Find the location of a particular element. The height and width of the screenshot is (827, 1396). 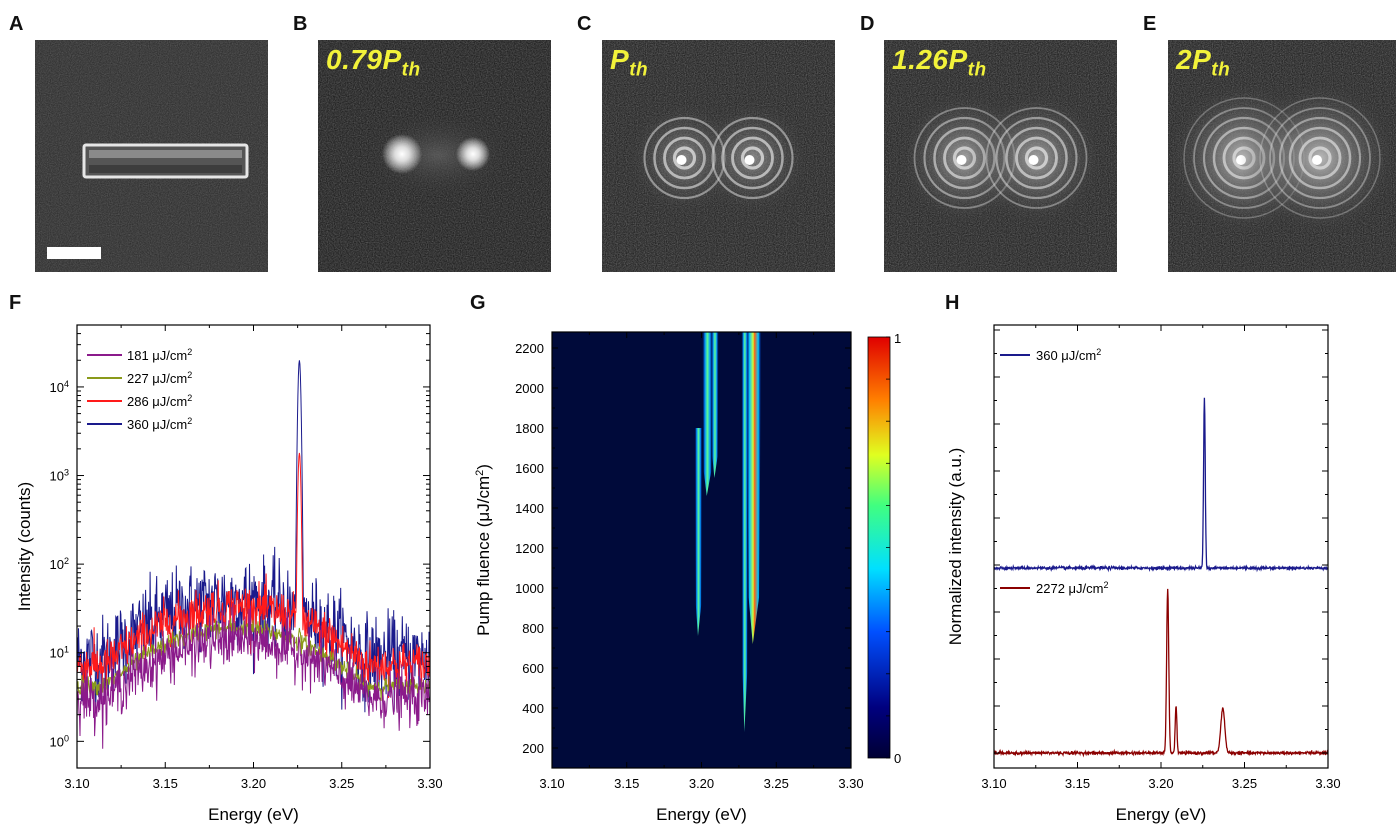

chart-f-x-tick-label: 3.20 is located at coordinates (253, 783).